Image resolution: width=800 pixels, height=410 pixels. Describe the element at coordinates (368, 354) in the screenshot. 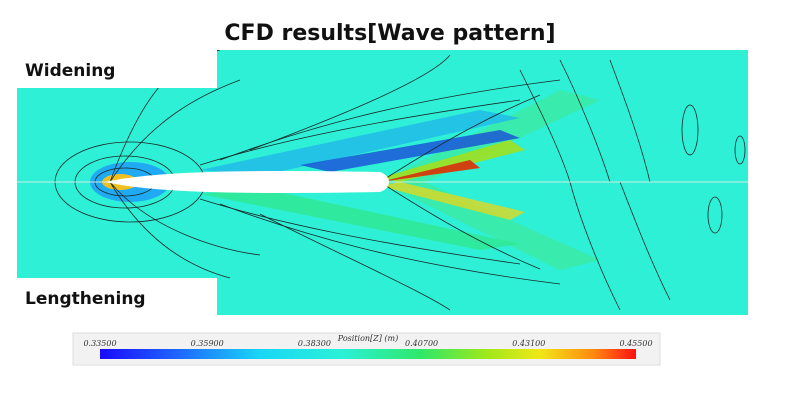

I see `colorbar-scale` at that location.